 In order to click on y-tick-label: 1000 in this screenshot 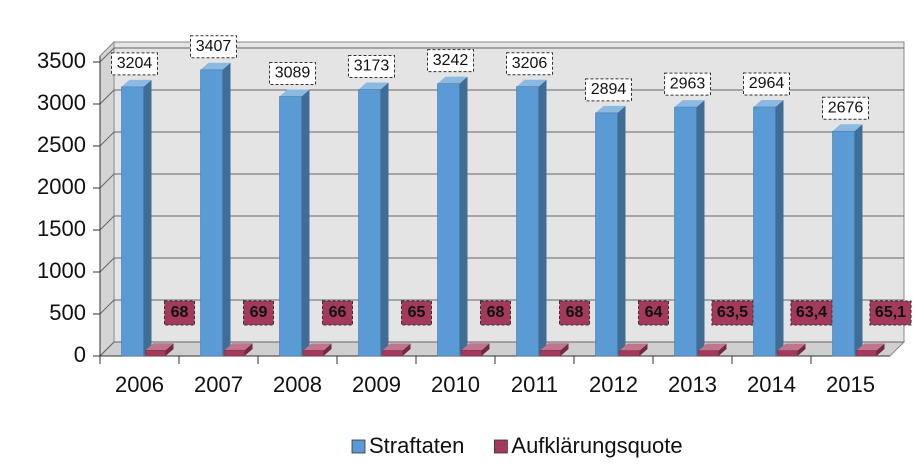, I will do `click(61, 270)`.